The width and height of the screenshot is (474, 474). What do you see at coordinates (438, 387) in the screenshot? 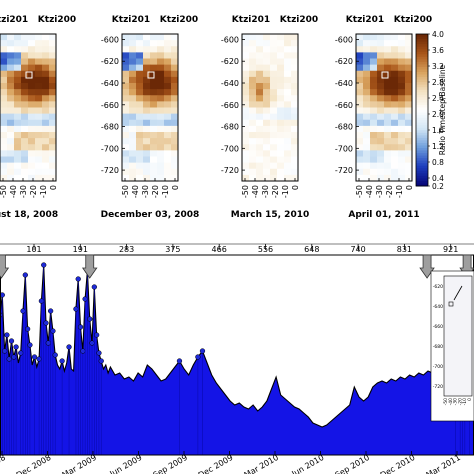
I see `inset-y-tick-label: -720` at bounding box center [438, 387].